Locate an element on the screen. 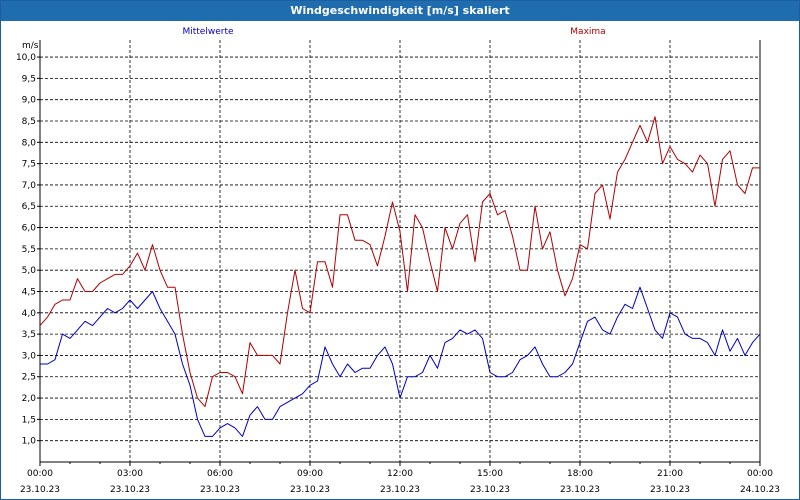 The image size is (800, 500). y-tick-label: 8,0 is located at coordinates (29, 143).